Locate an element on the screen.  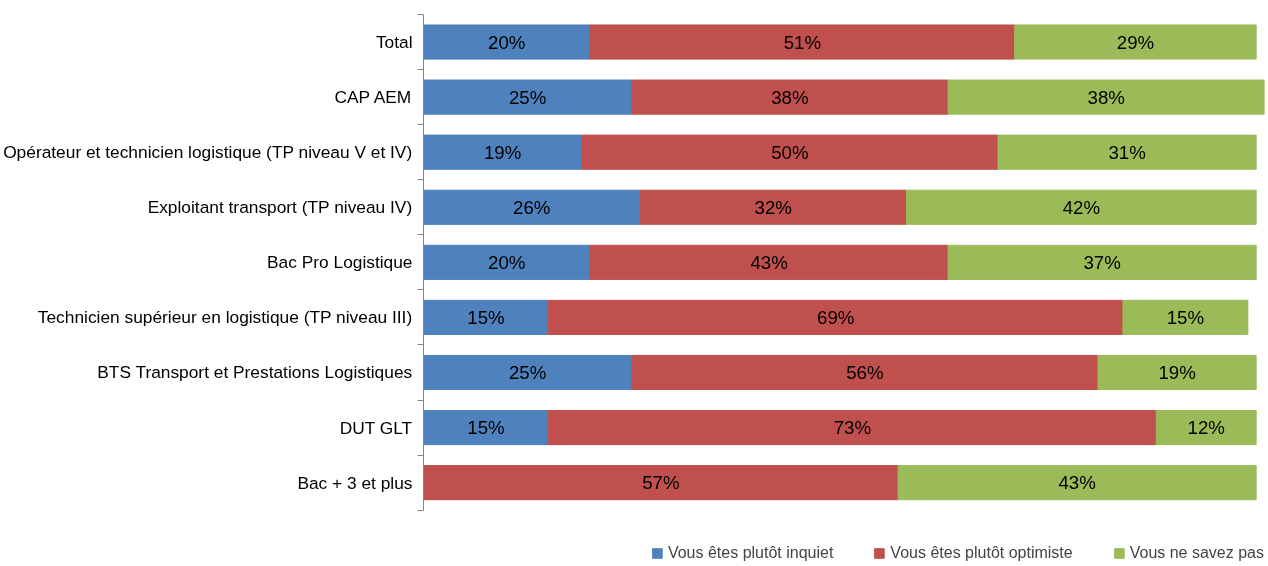
data-label: 57% is located at coordinates (661, 483).